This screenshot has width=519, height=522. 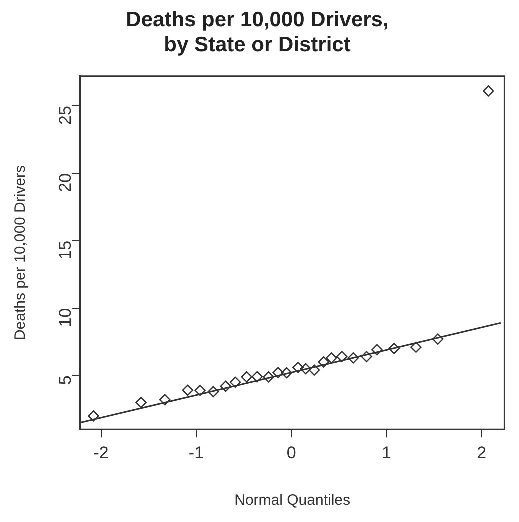 I want to click on y-tick-label: 10, so click(x=66, y=318).